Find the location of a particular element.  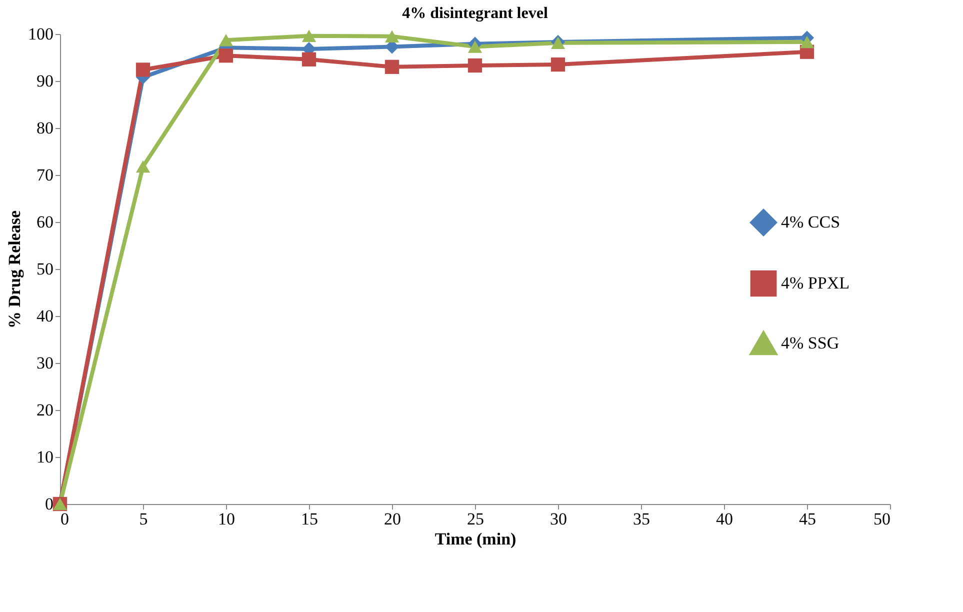

x-tick-label: 15 is located at coordinates (309, 519).